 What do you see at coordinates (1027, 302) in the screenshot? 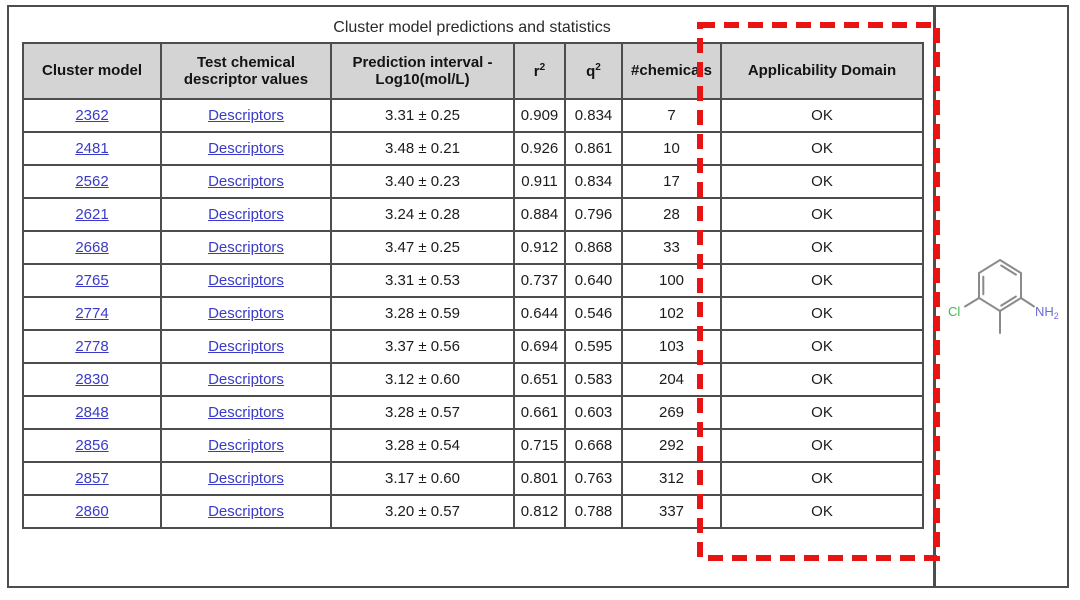
I see `amine-bond` at bounding box center [1027, 302].